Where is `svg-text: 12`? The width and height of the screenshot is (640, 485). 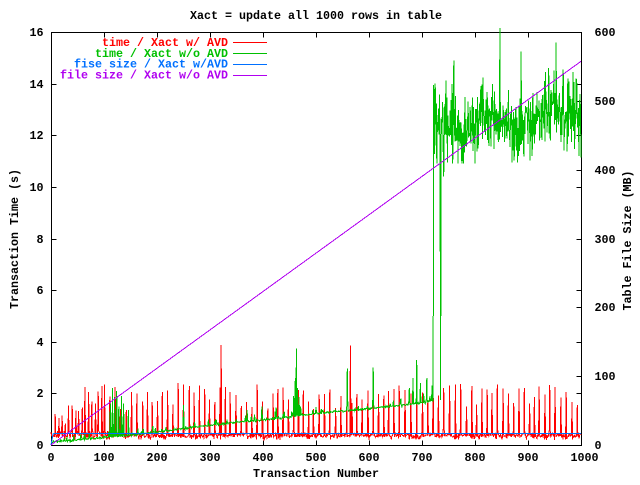 svg-text: 12 is located at coordinates (36, 136).